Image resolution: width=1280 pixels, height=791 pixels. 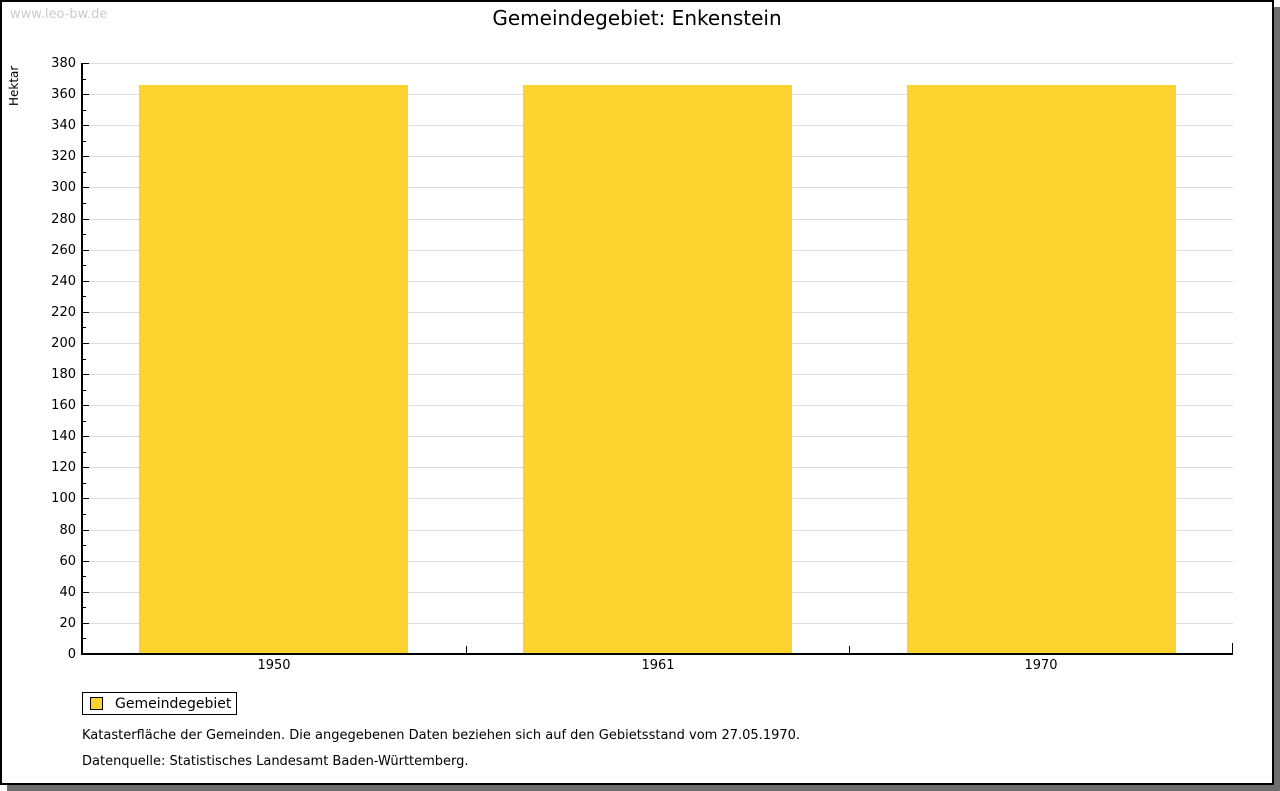 I want to click on x-axis-line, so click(x=657, y=654).